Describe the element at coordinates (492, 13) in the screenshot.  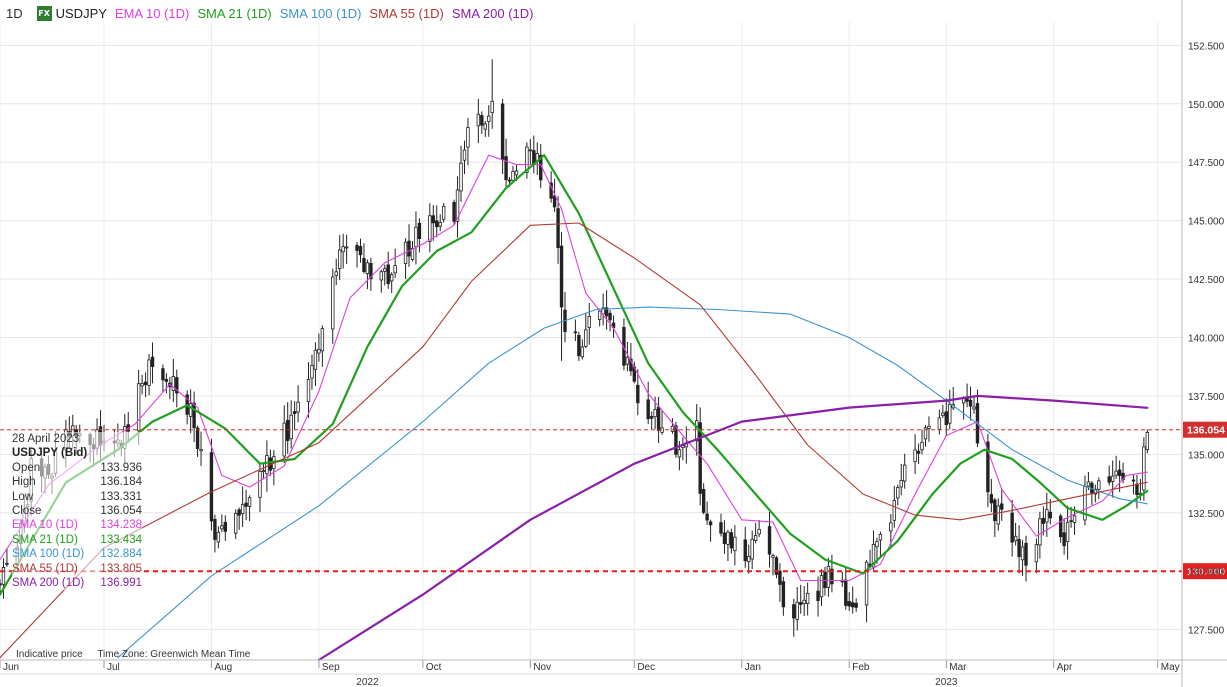
I see `legend-sma200: SMA 200 (1D)` at that location.